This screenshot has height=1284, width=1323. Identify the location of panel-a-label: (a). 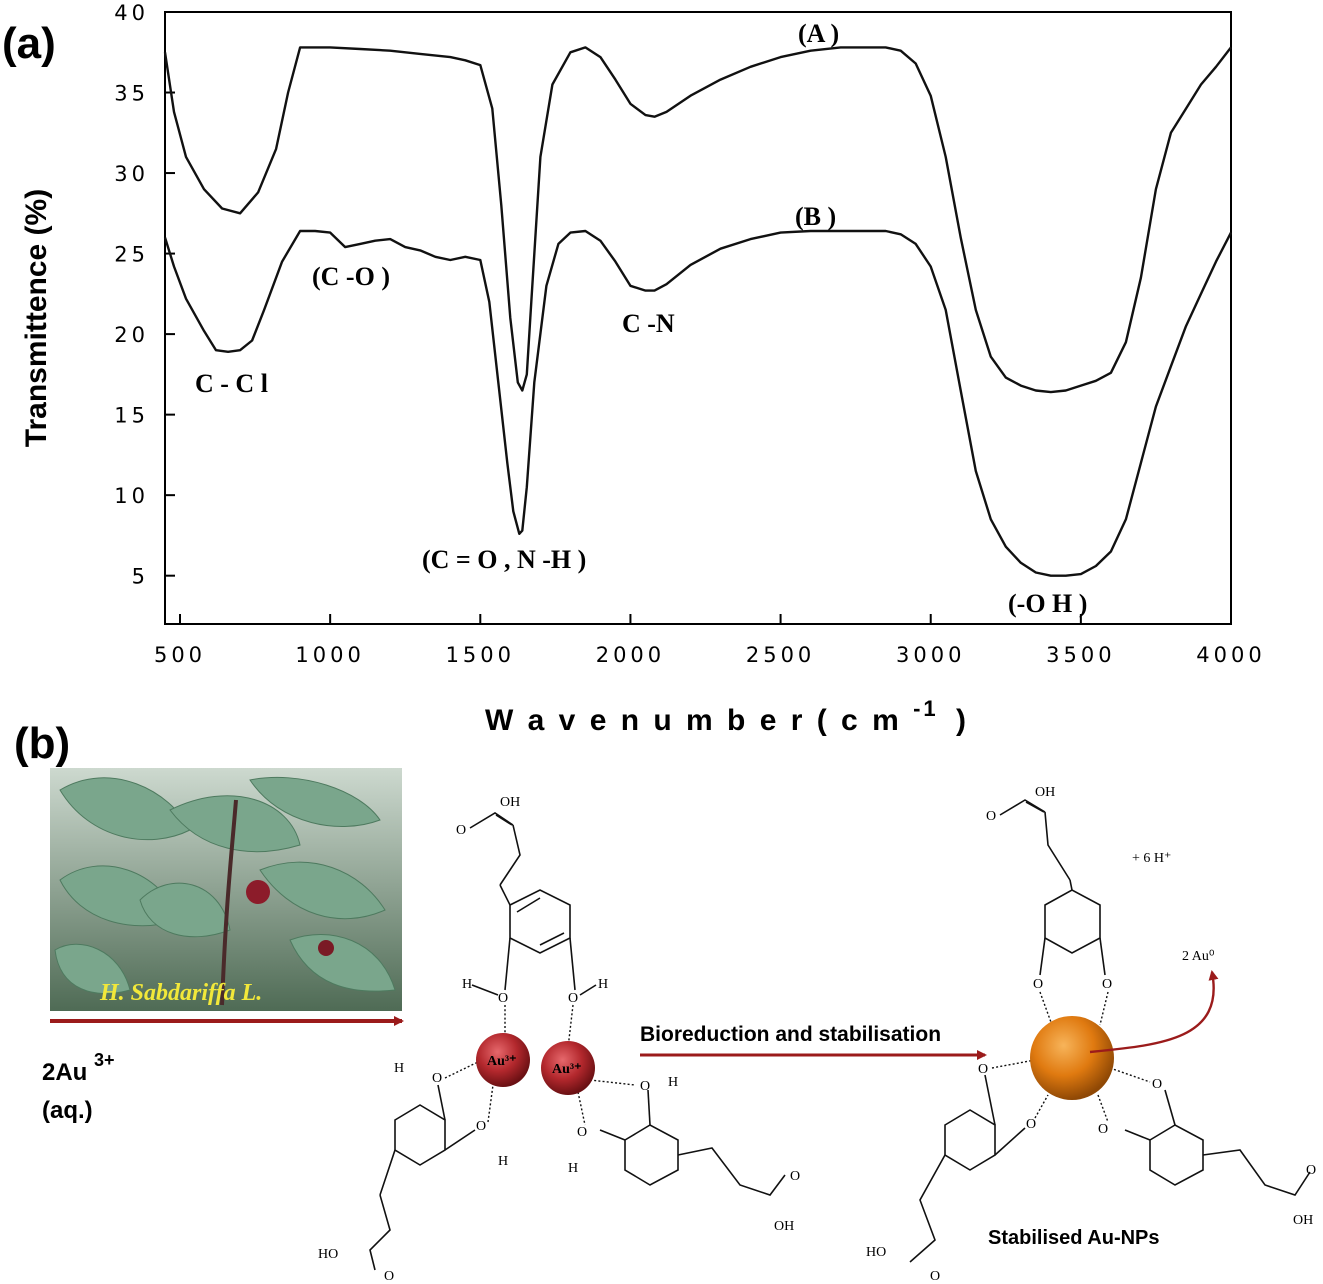
(29, 43).